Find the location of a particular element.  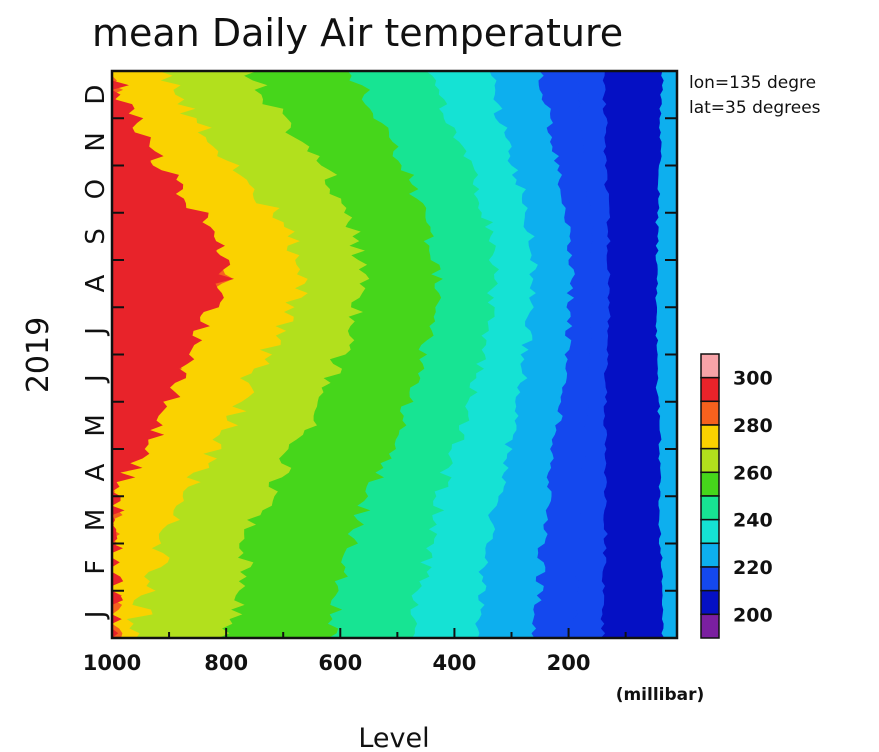

colorbar-label: 240 is located at coordinates (753, 521).